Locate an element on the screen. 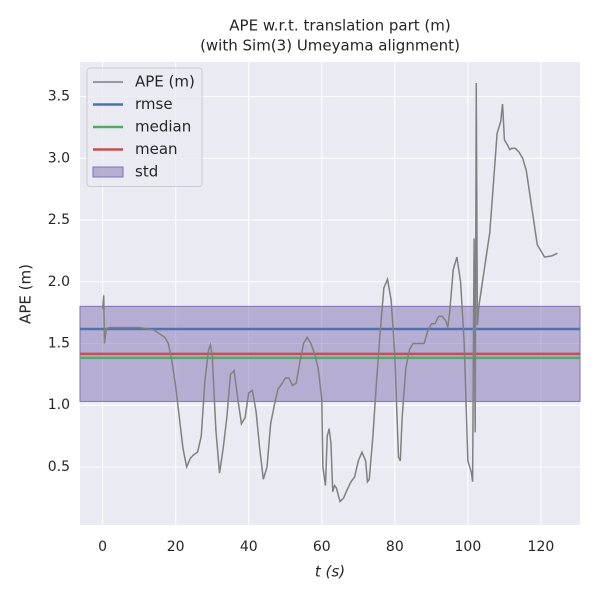 The image size is (600, 604). y-tick-label: 2.0 is located at coordinates (59, 282).